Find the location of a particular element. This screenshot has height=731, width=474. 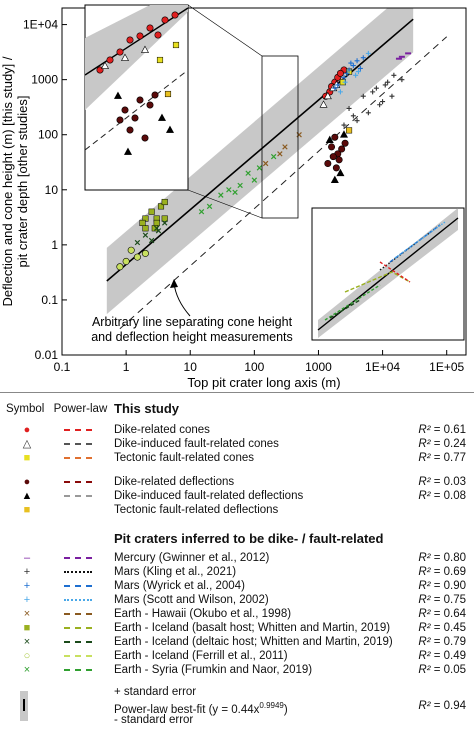

inset-zoom-fitline is located at coordinates (136, 41).